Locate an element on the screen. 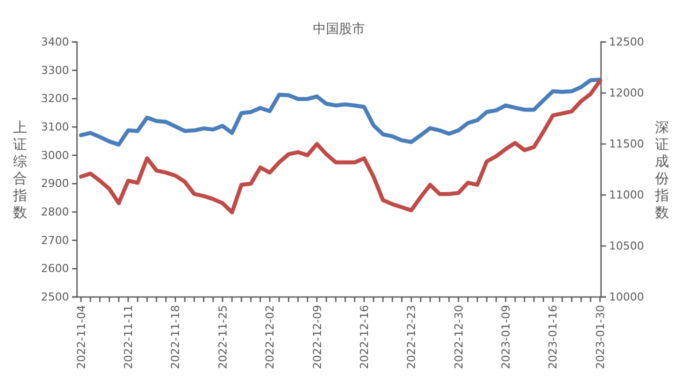  y2-tick-label: 12000 is located at coordinates (626, 93).